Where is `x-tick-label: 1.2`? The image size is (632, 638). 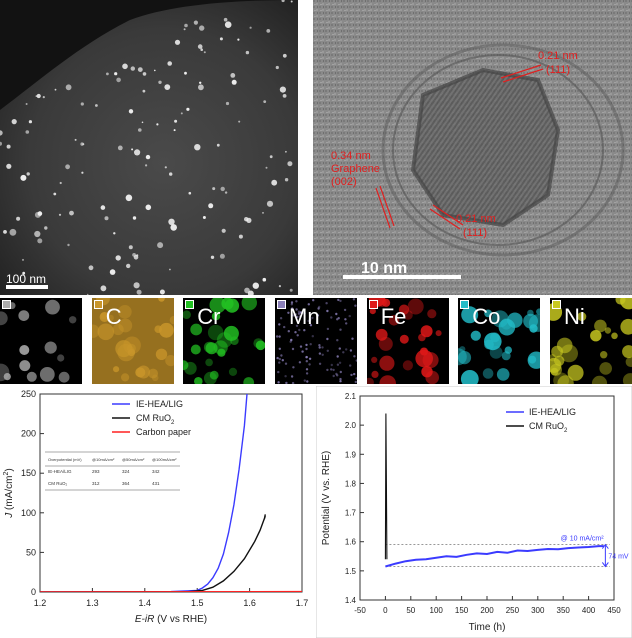 x-tick-label: 1.2 is located at coordinates (40, 603).